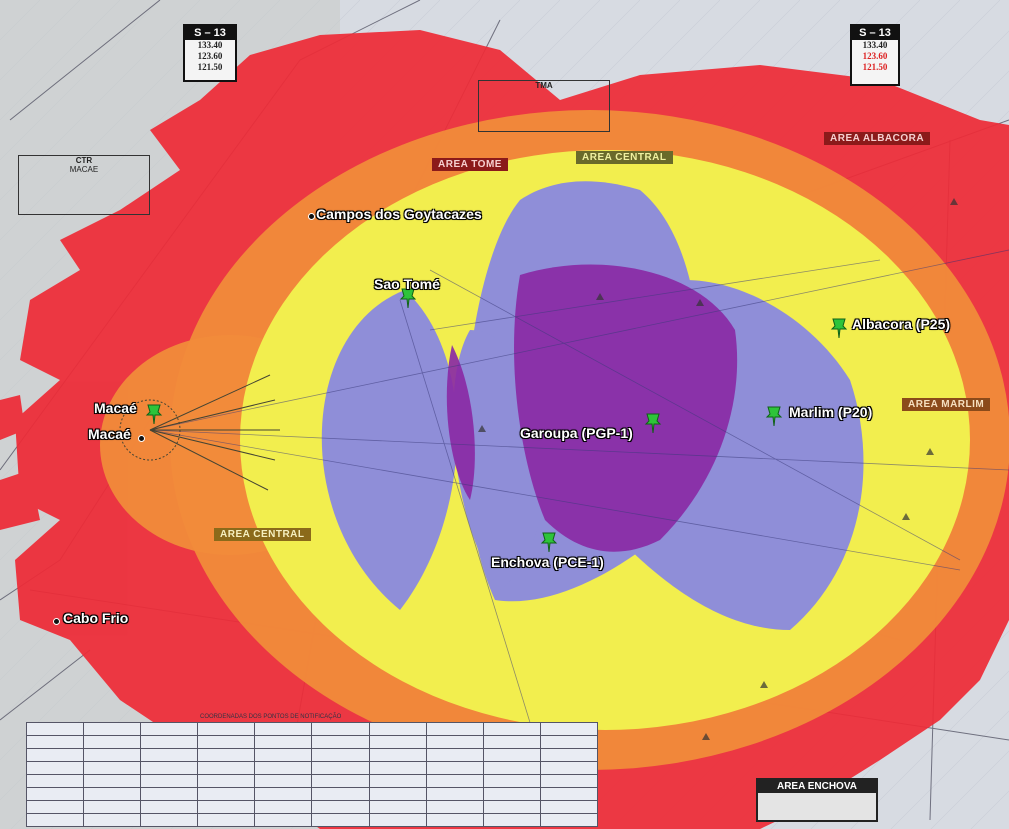 Image resolution: width=1009 pixels, height=829 pixels. I want to click on area-tag-tome: AREA TOME, so click(470, 164).